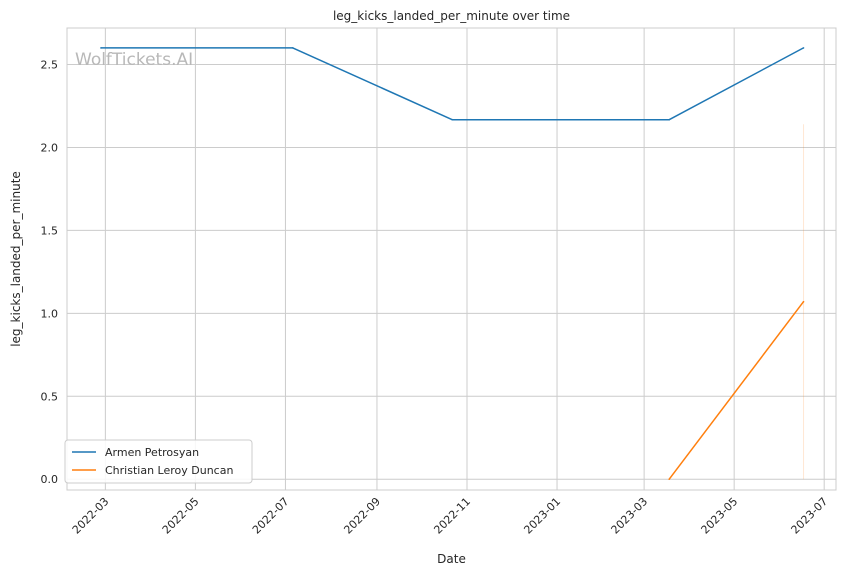 Image resolution: width=854 pixels, height=575 pixels. I want to click on y-tick-label: 0.5, so click(50, 396).